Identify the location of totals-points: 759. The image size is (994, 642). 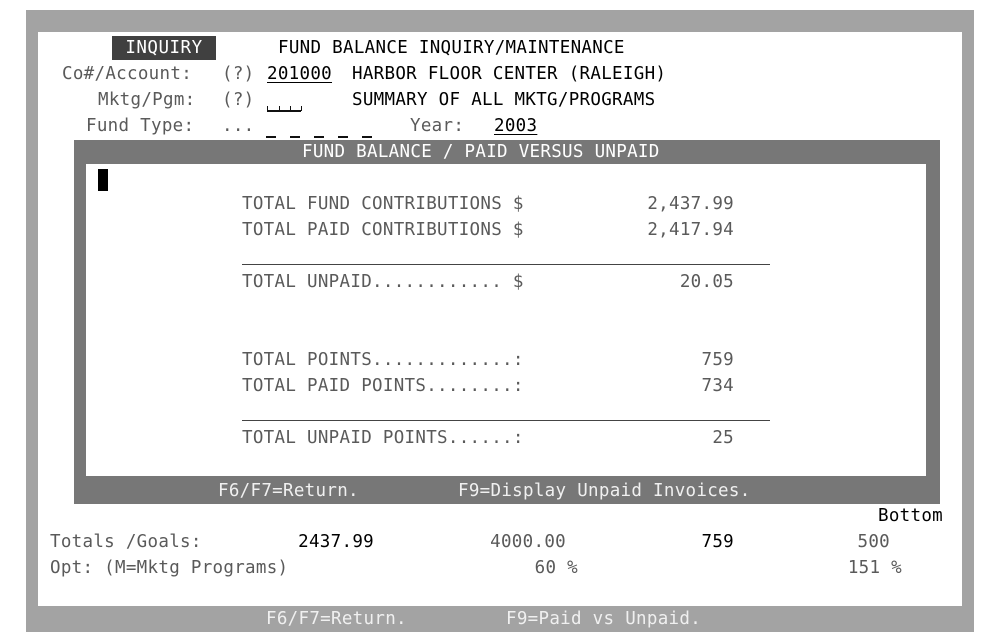
(717, 542).